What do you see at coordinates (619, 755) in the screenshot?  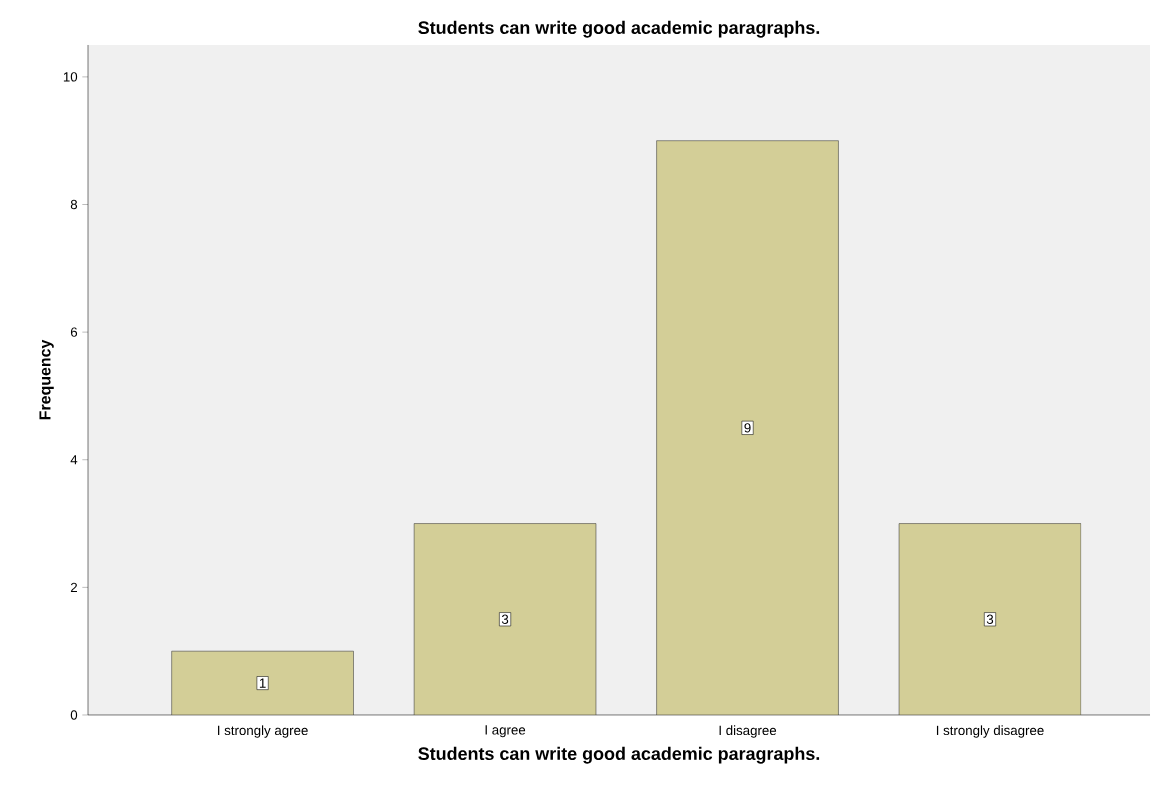 I see `x-axis-title: Students can write good academic paragraphs.` at bounding box center [619, 755].